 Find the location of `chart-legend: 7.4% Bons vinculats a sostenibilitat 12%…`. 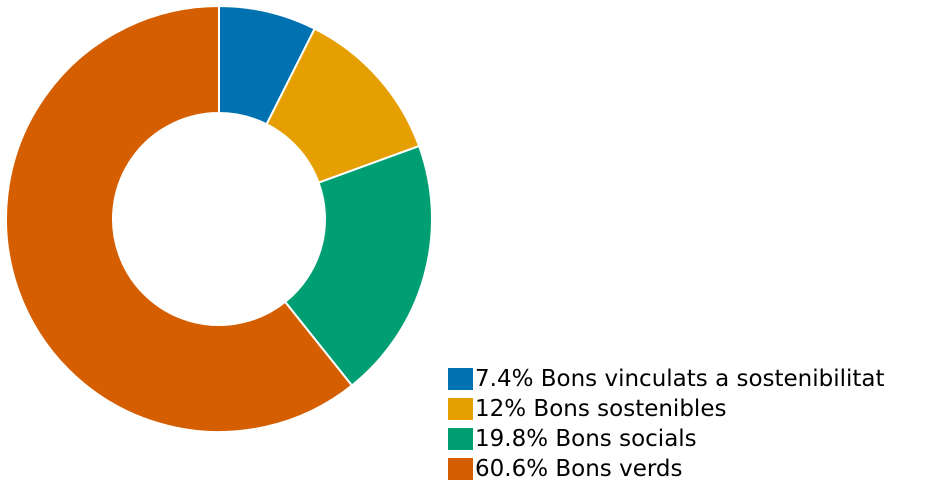

chart-legend: 7.4% Bons vinculats a sostenibilitat 12%… is located at coordinates (666, 424).